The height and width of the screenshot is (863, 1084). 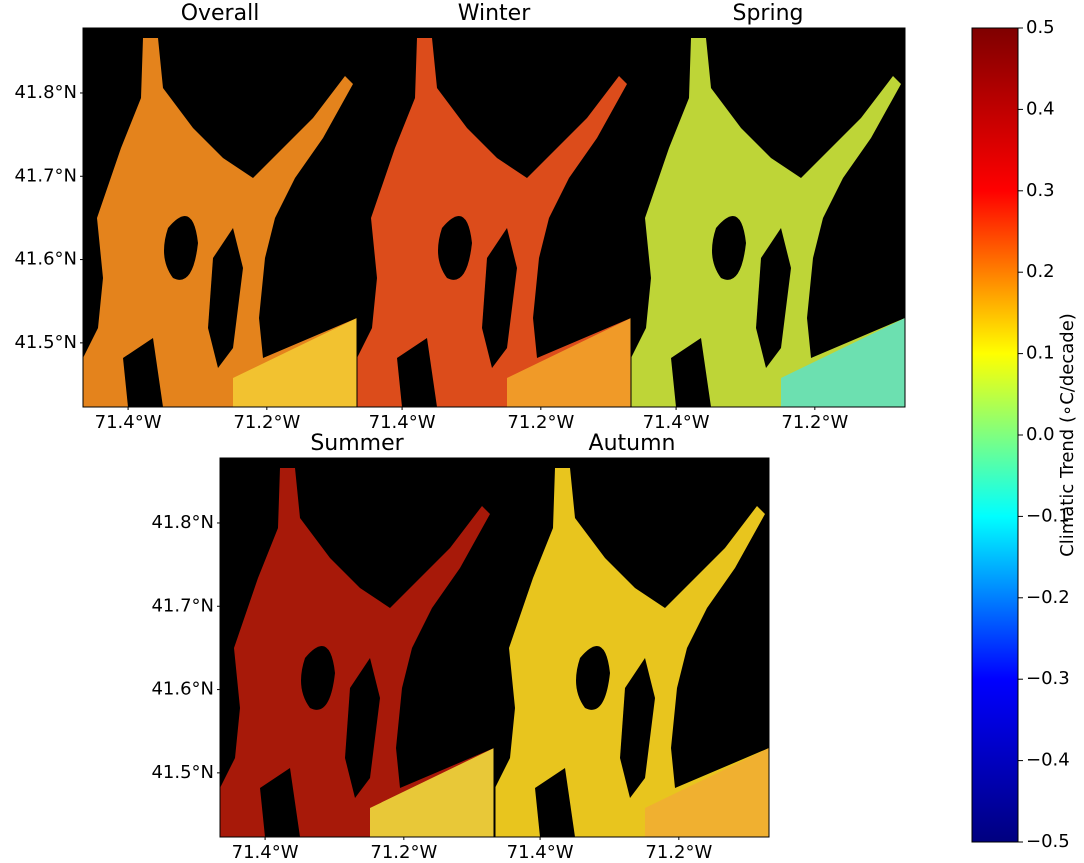 I want to click on panel-title: Autumn, so click(x=632, y=443).